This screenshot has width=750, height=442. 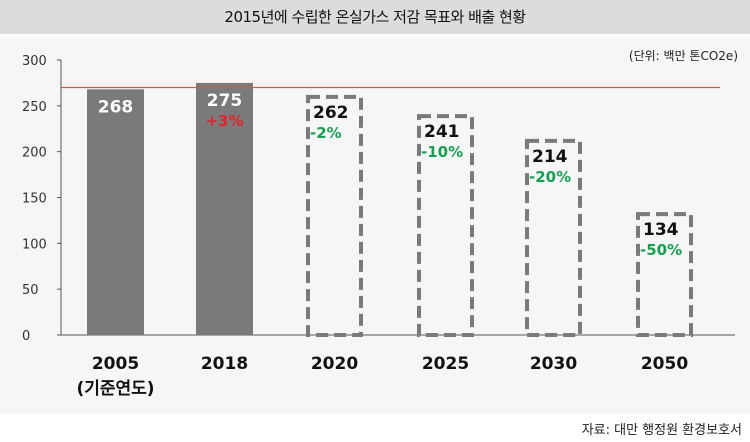 What do you see at coordinates (664, 275) in the screenshot?
I see `bar-2050` at bounding box center [664, 275].